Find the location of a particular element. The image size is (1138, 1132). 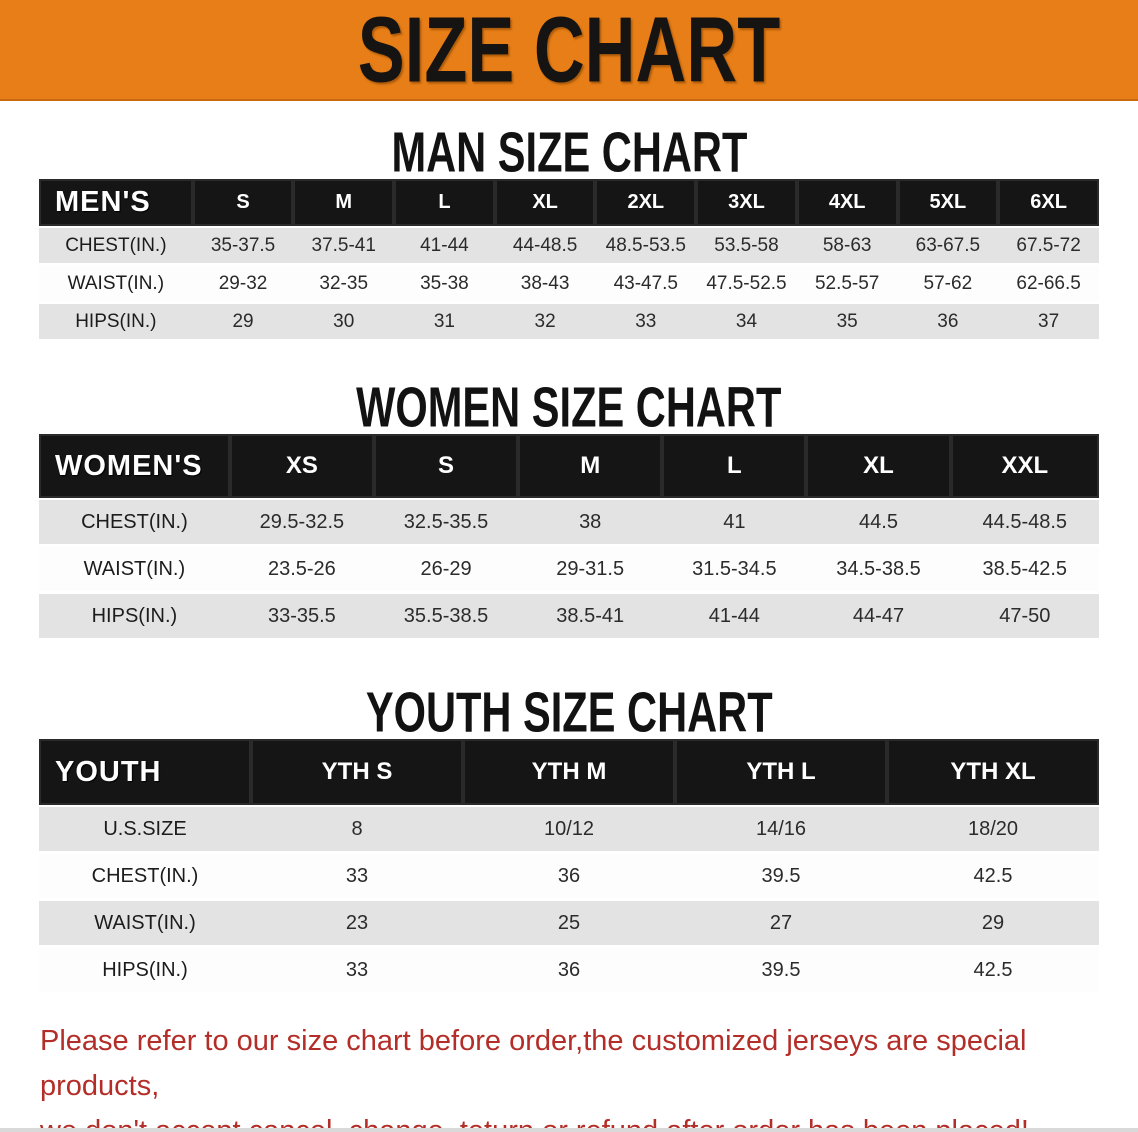

size-value-cell: 35-37.5 is located at coordinates (243, 246).